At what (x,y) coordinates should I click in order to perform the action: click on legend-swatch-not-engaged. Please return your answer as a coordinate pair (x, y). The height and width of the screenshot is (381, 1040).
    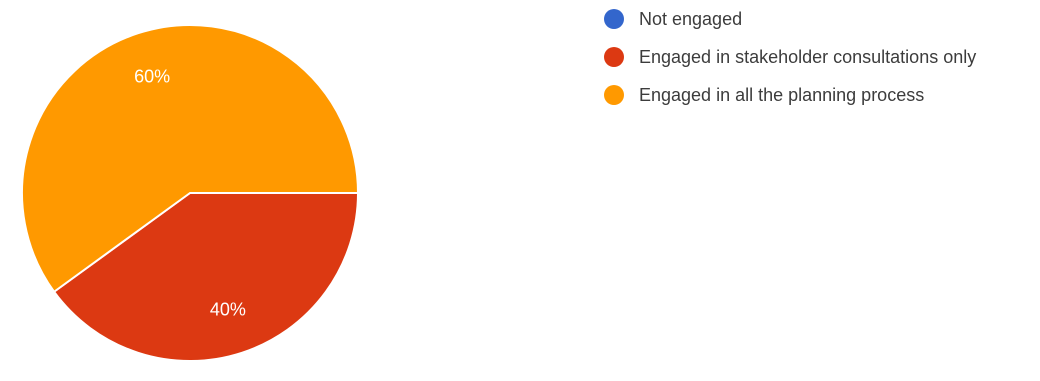
    Looking at the image, I should click on (614, 19).